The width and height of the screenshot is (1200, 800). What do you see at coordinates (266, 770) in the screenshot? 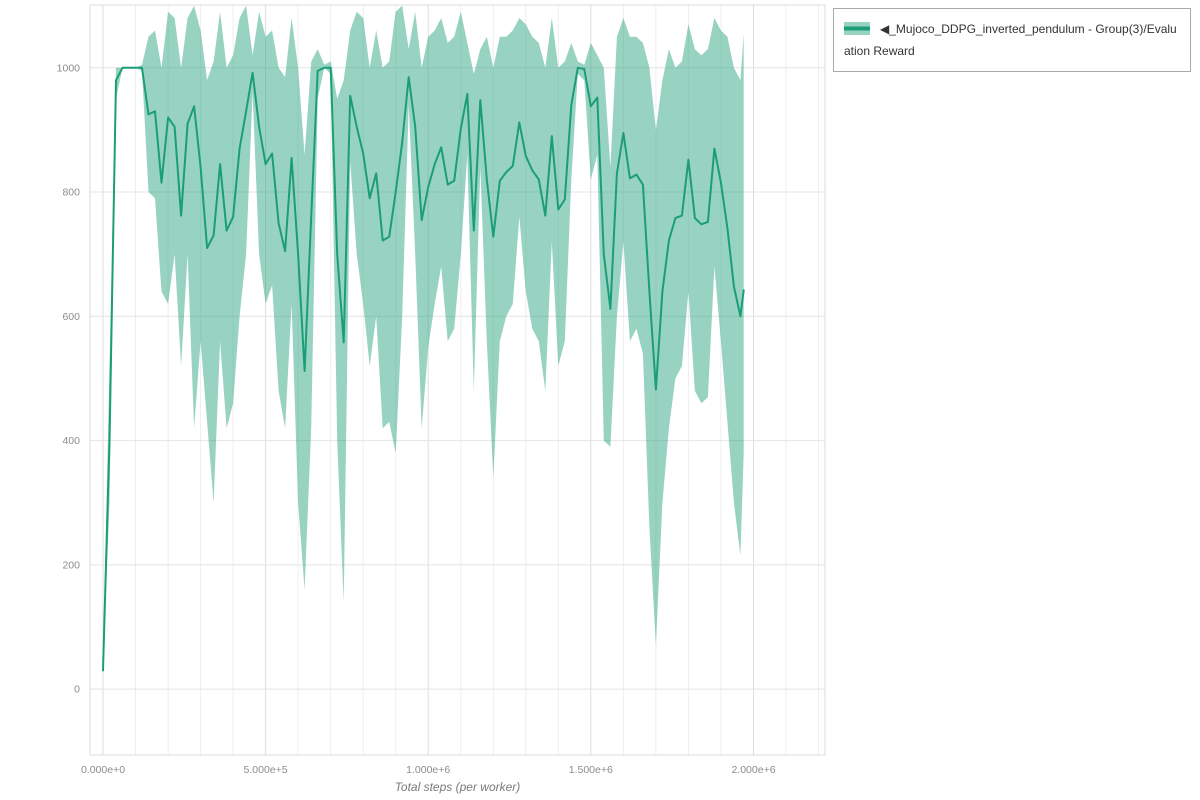
I see `x-tick-label: 5.000e+5` at bounding box center [266, 770].